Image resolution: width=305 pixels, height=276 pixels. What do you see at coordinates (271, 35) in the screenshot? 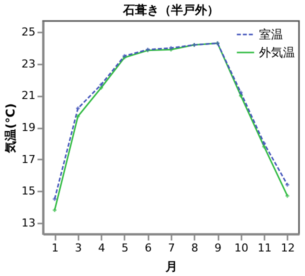
I see `legend-label: 室温` at bounding box center [271, 35].